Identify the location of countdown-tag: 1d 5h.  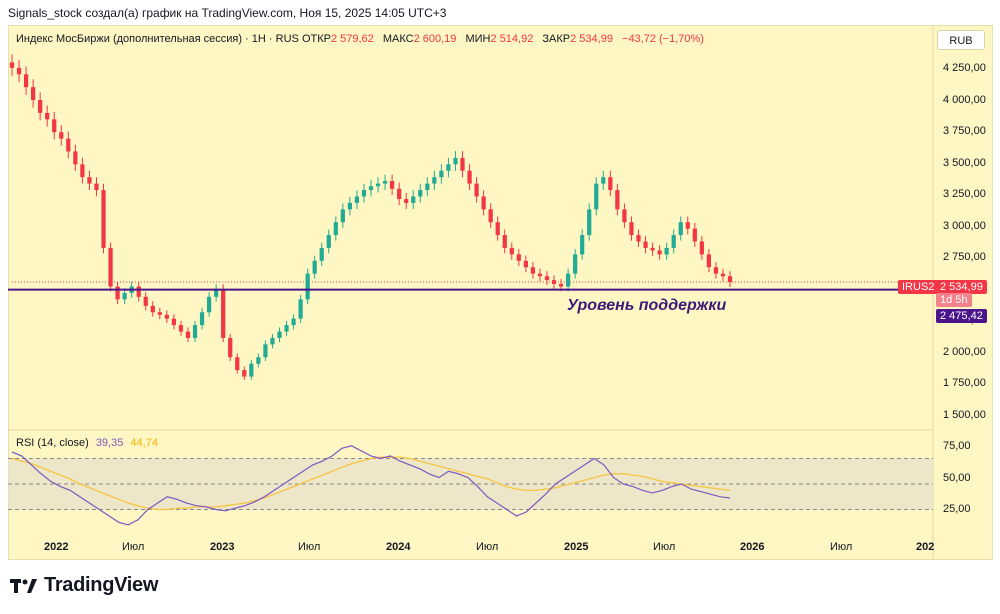
(954, 300).